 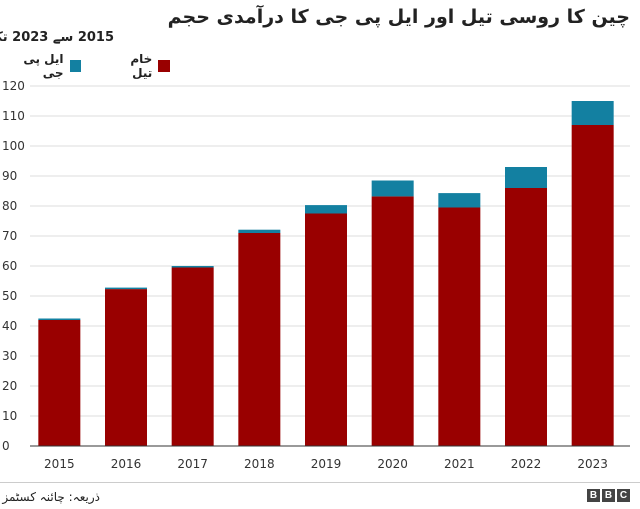 What do you see at coordinates (259, 464) in the screenshot?
I see `x-tick-label: 2018` at bounding box center [259, 464].